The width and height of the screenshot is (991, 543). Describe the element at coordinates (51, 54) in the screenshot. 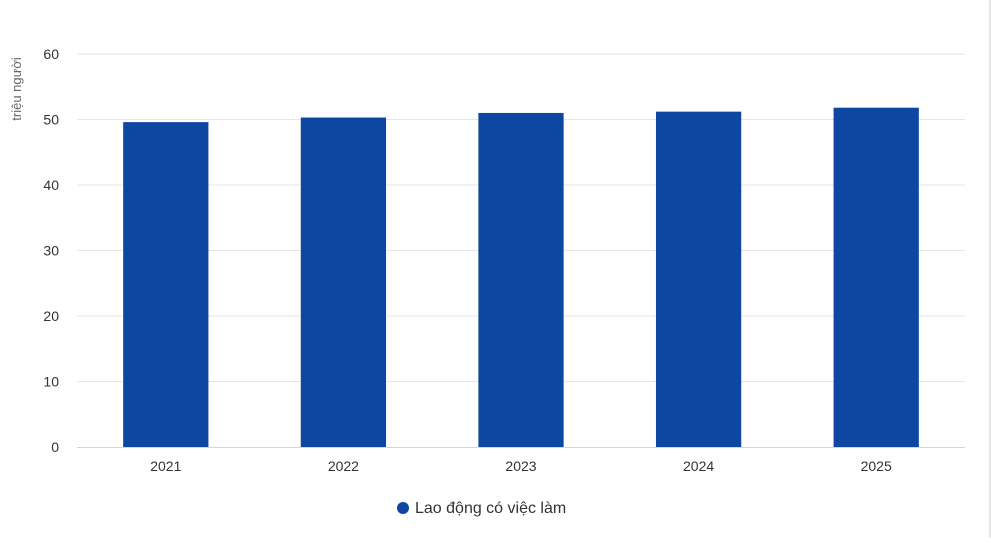

I see `y-tick-label: 60` at that location.